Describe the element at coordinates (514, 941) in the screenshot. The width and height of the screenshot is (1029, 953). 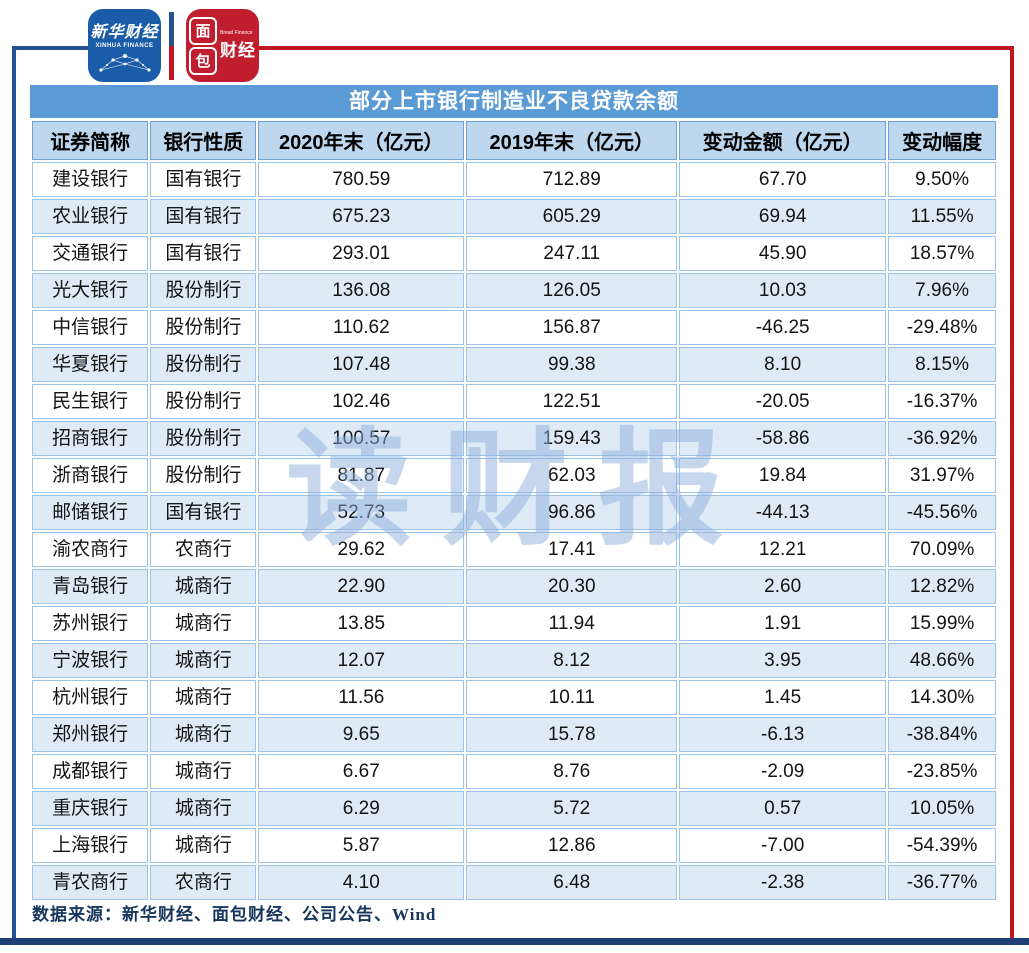
I see `frame-bottom-border` at that location.